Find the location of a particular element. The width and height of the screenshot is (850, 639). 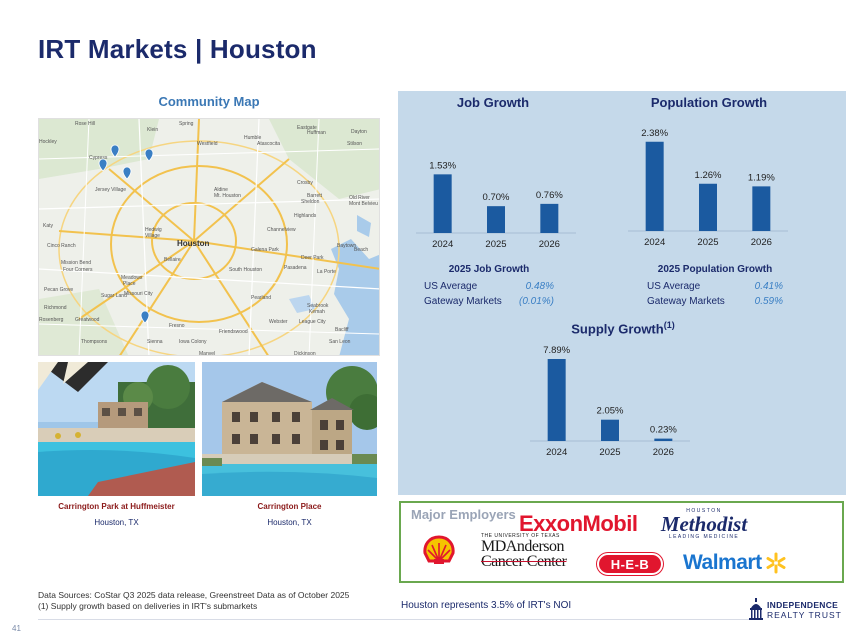

svg-text: Bacliff is located at coordinates (342, 330).